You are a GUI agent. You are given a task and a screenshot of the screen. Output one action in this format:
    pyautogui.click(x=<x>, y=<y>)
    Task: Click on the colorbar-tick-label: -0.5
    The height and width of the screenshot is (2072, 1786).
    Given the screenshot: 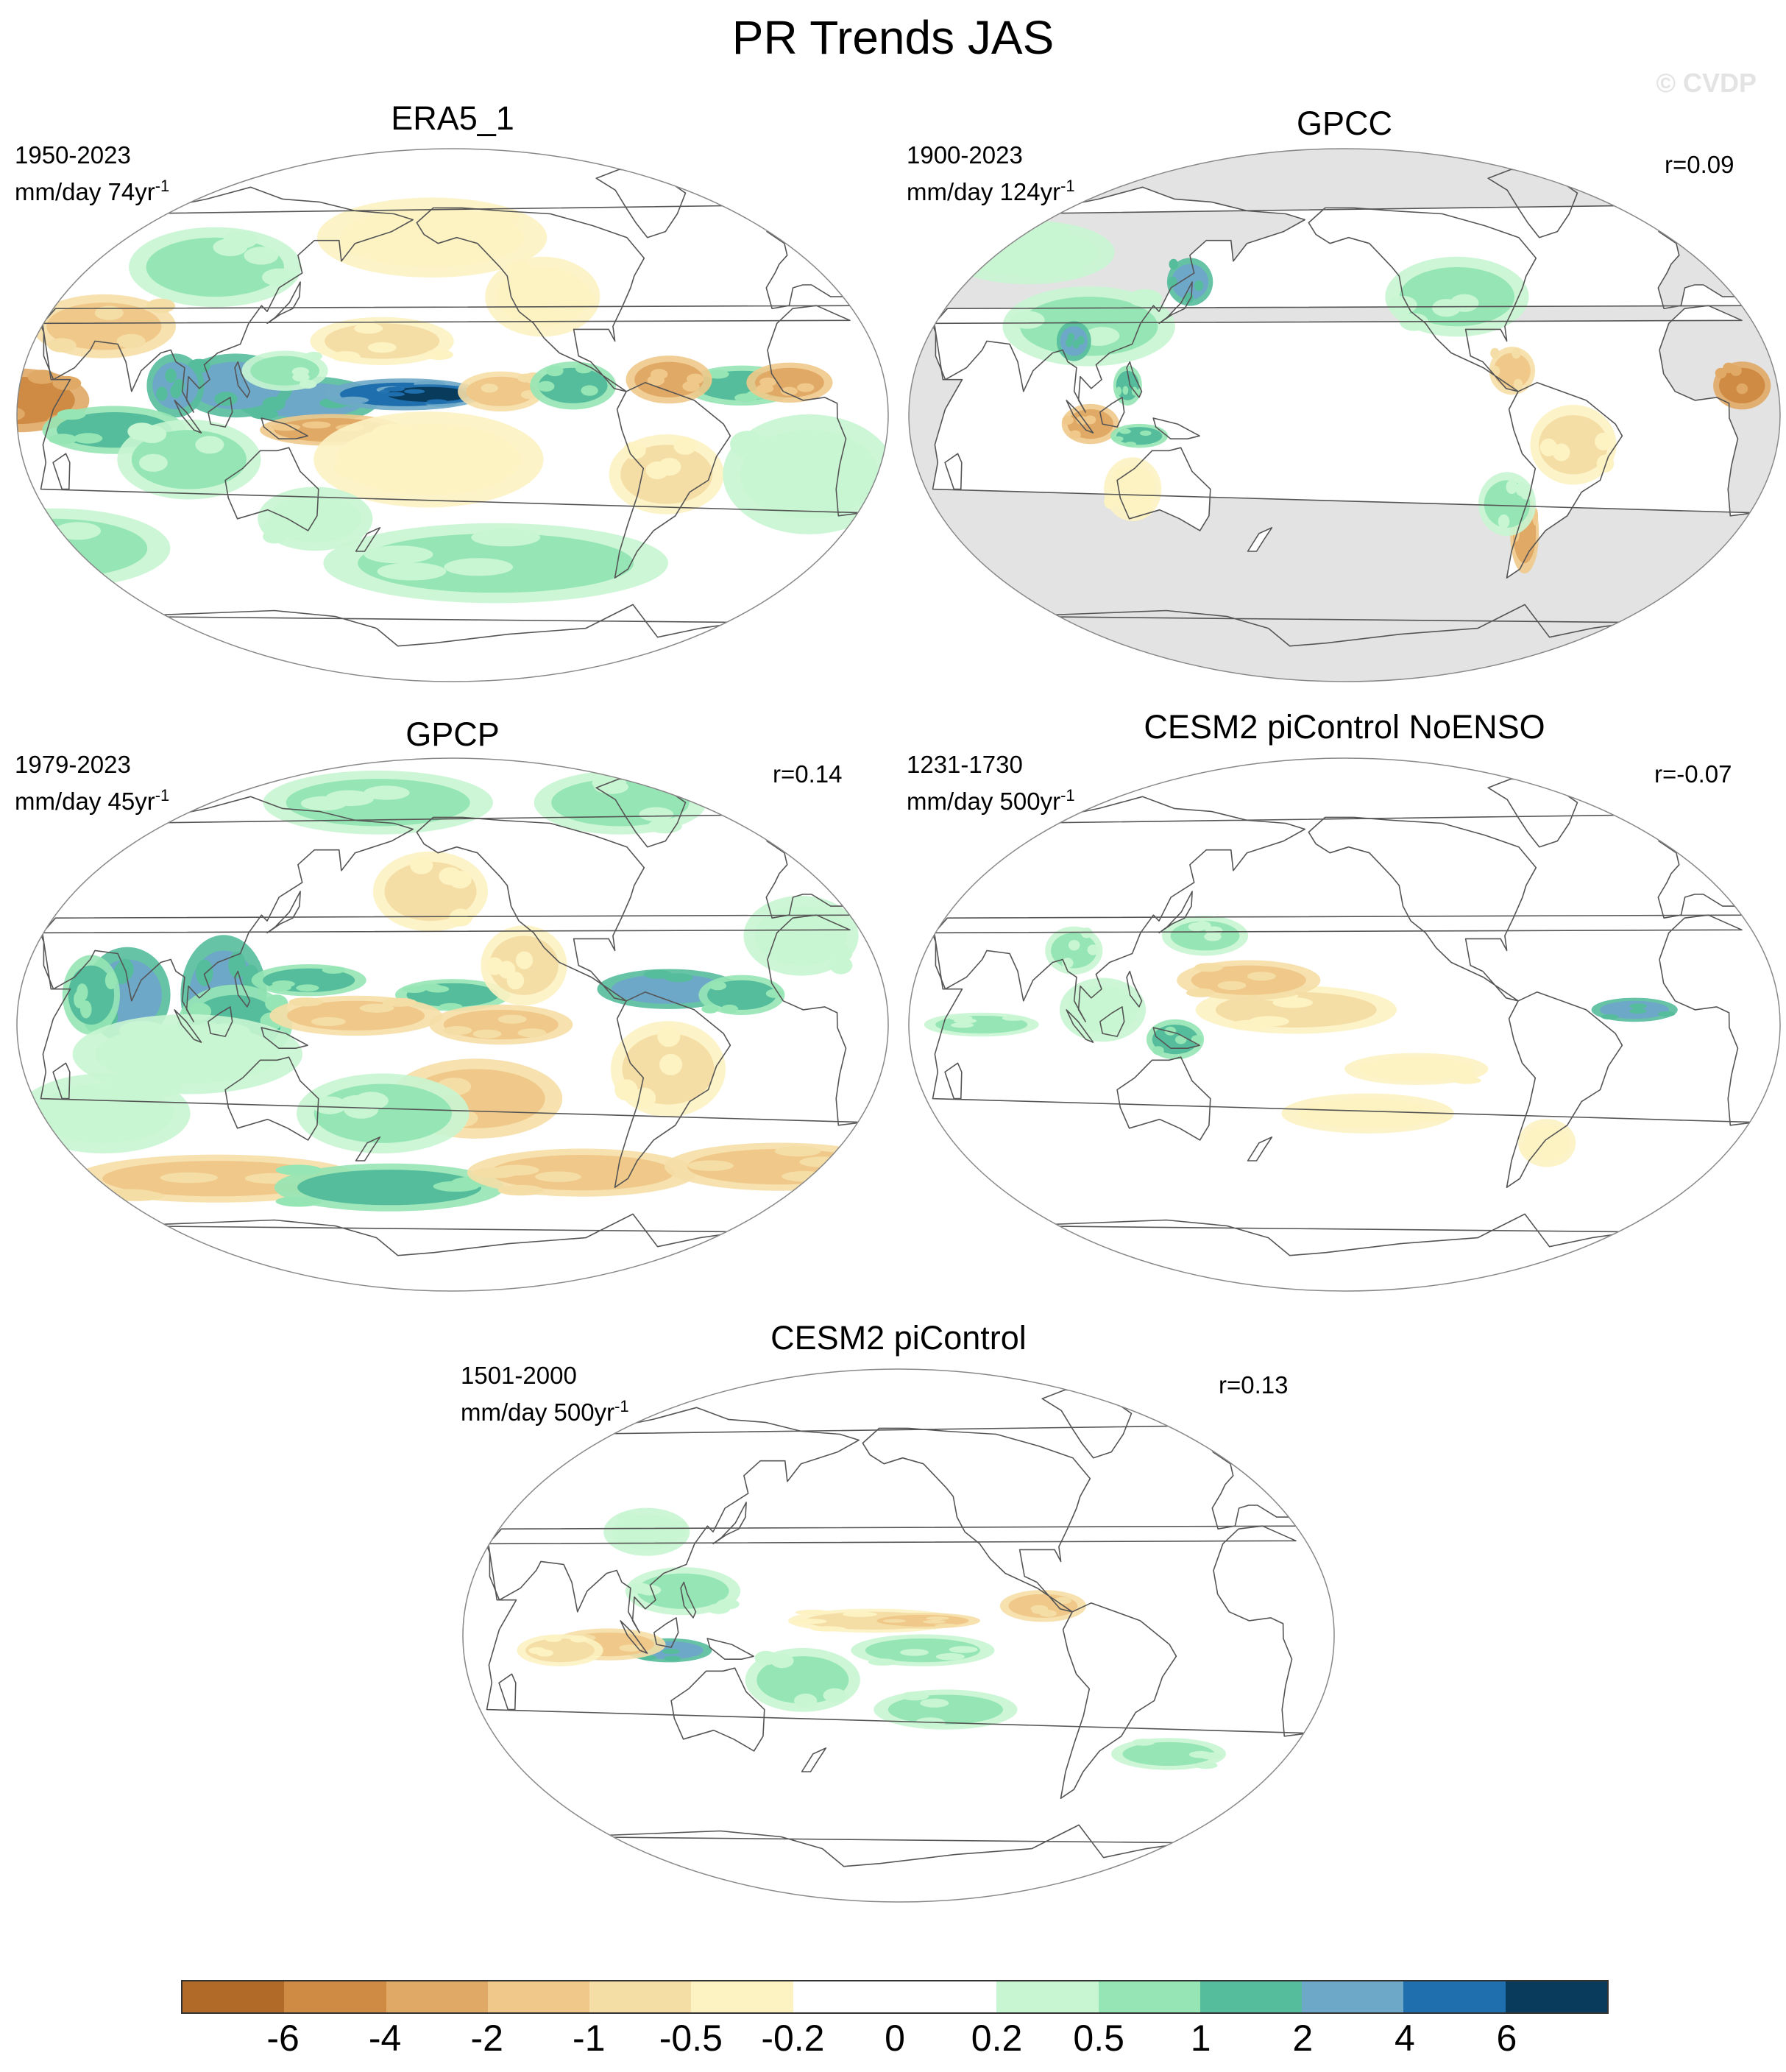 What is the action you would take?
    pyautogui.click(x=691, y=2038)
    